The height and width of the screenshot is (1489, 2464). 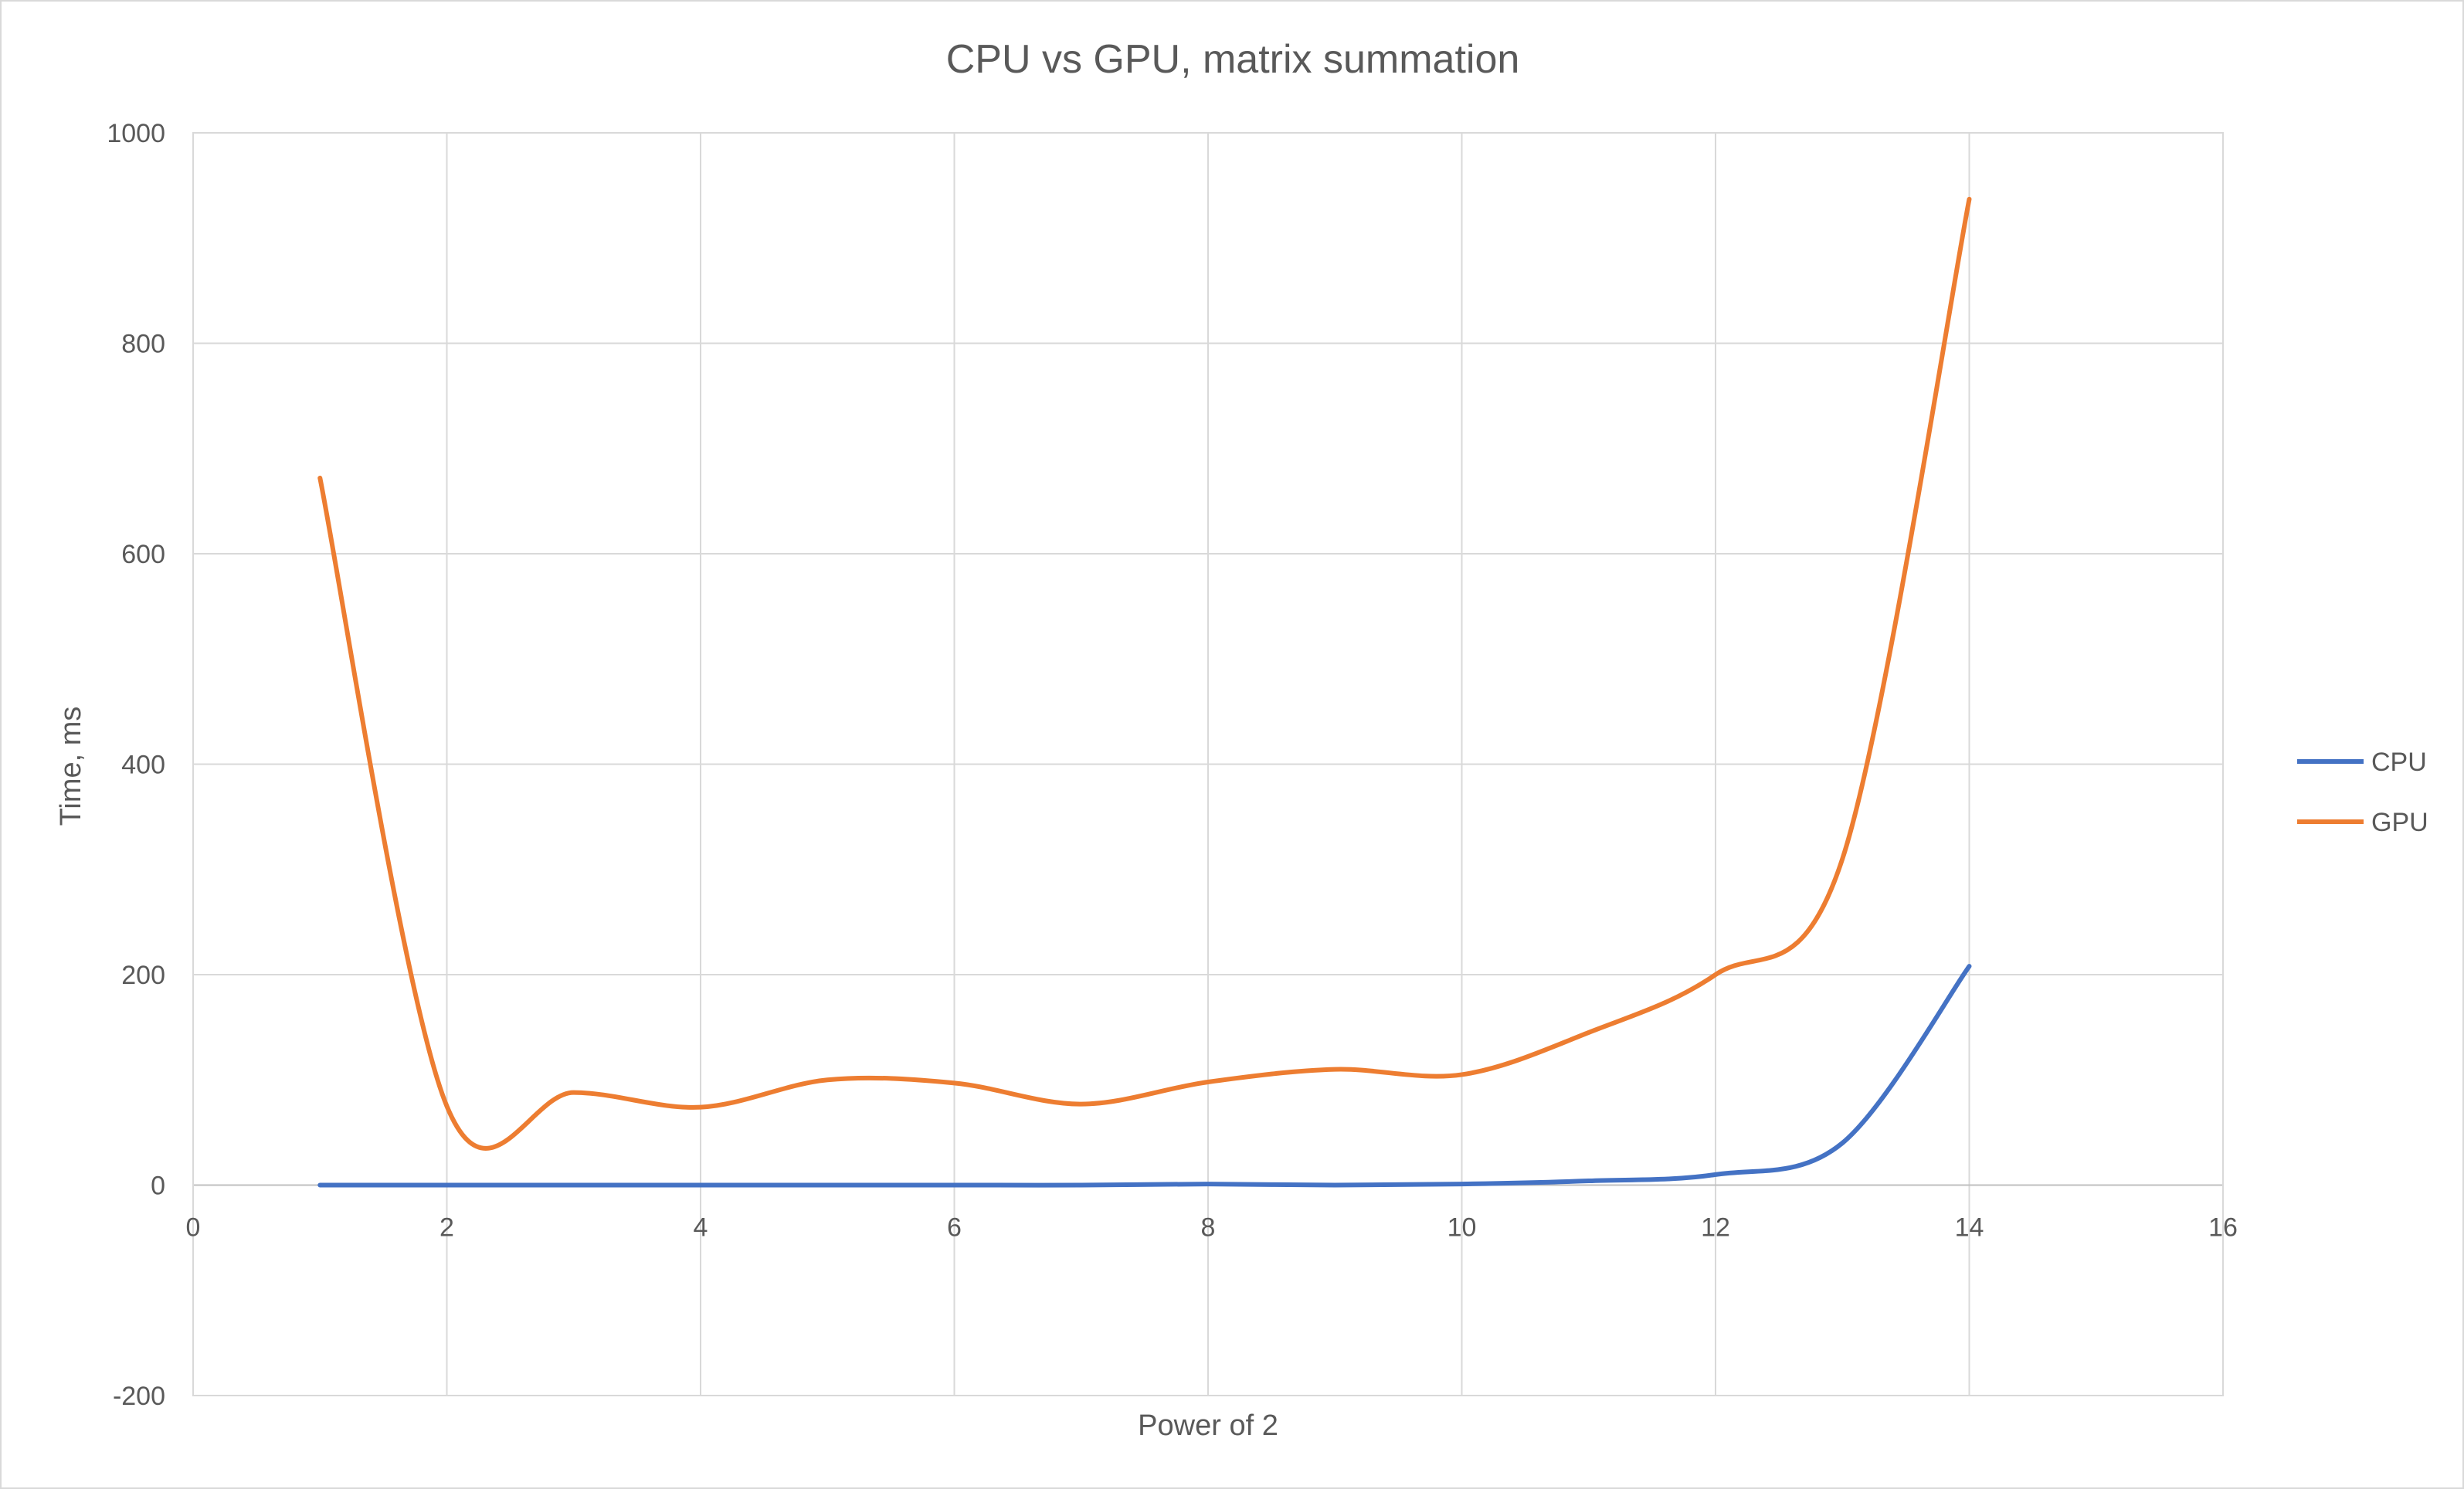 I want to click on x-tick-label: 4, so click(x=701, y=1228).